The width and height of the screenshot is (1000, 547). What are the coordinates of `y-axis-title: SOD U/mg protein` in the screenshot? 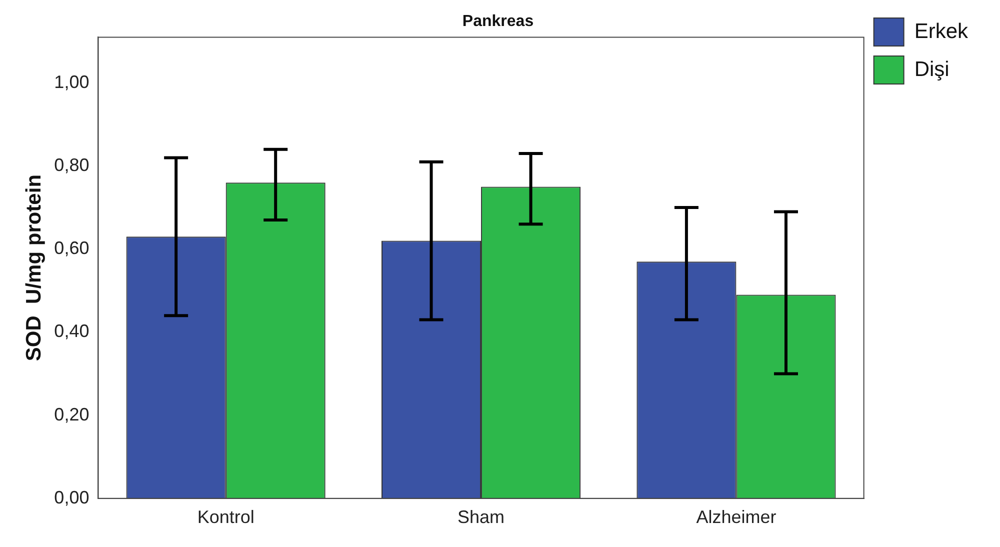 It's located at (34, 268).